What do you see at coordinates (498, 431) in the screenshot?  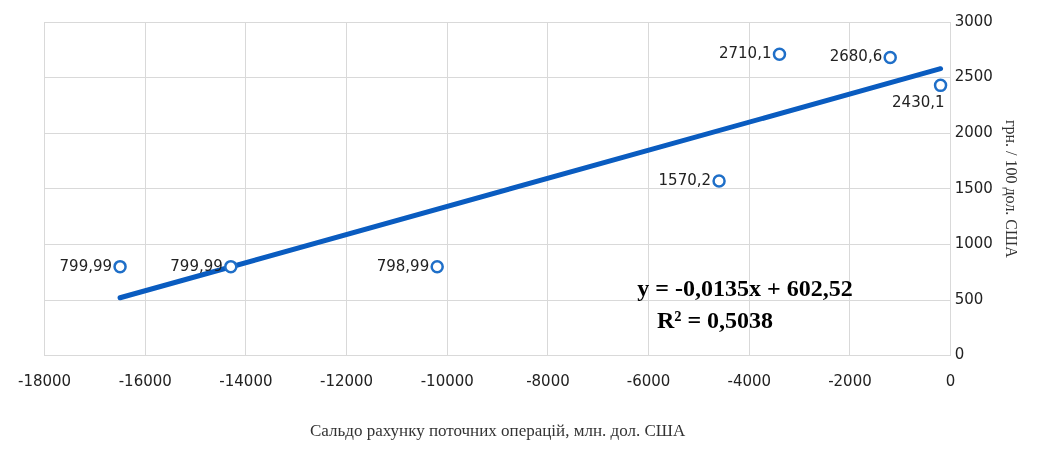 I see `x-axis-title: Сальдо рахунку поточних операцій, млн. дол. США` at bounding box center [498, 431].